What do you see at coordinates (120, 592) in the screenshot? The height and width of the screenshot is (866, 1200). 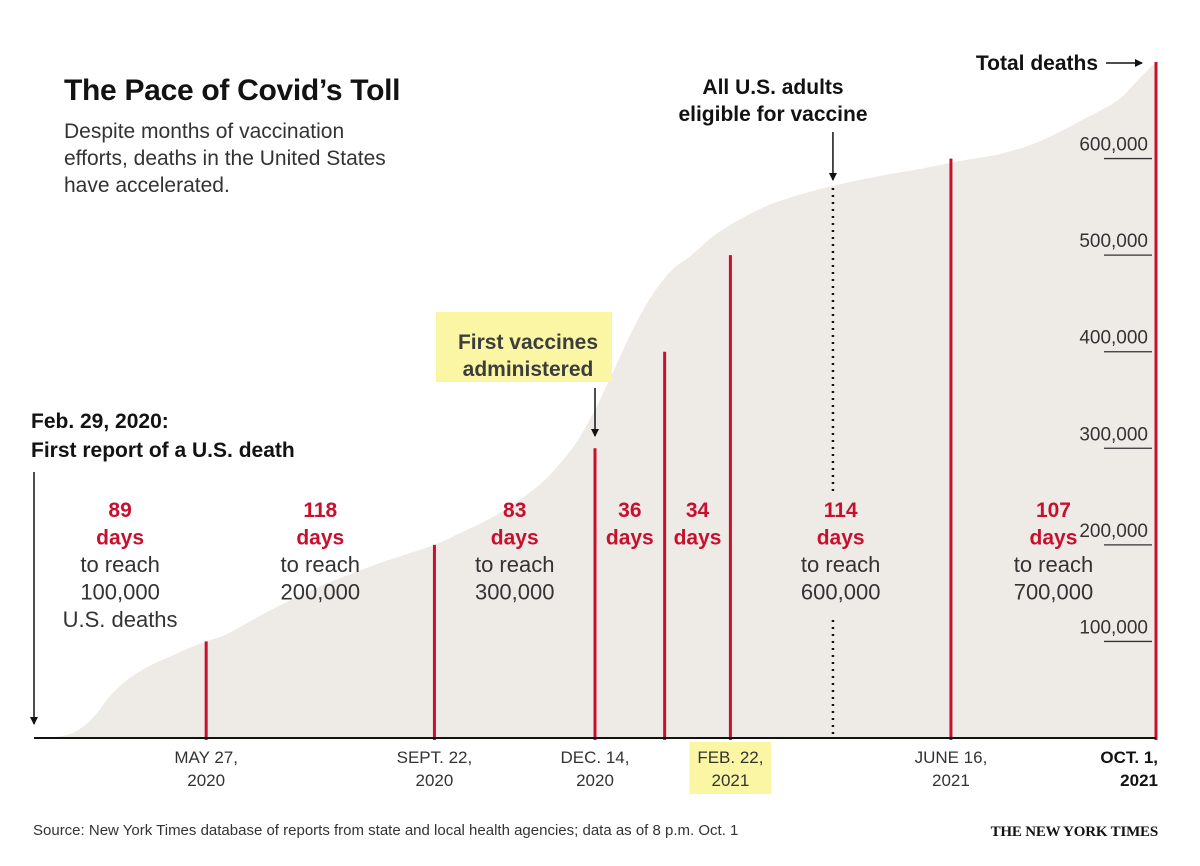 I see `interval-desc-label: 100,000` at bounding box center [120, 592].